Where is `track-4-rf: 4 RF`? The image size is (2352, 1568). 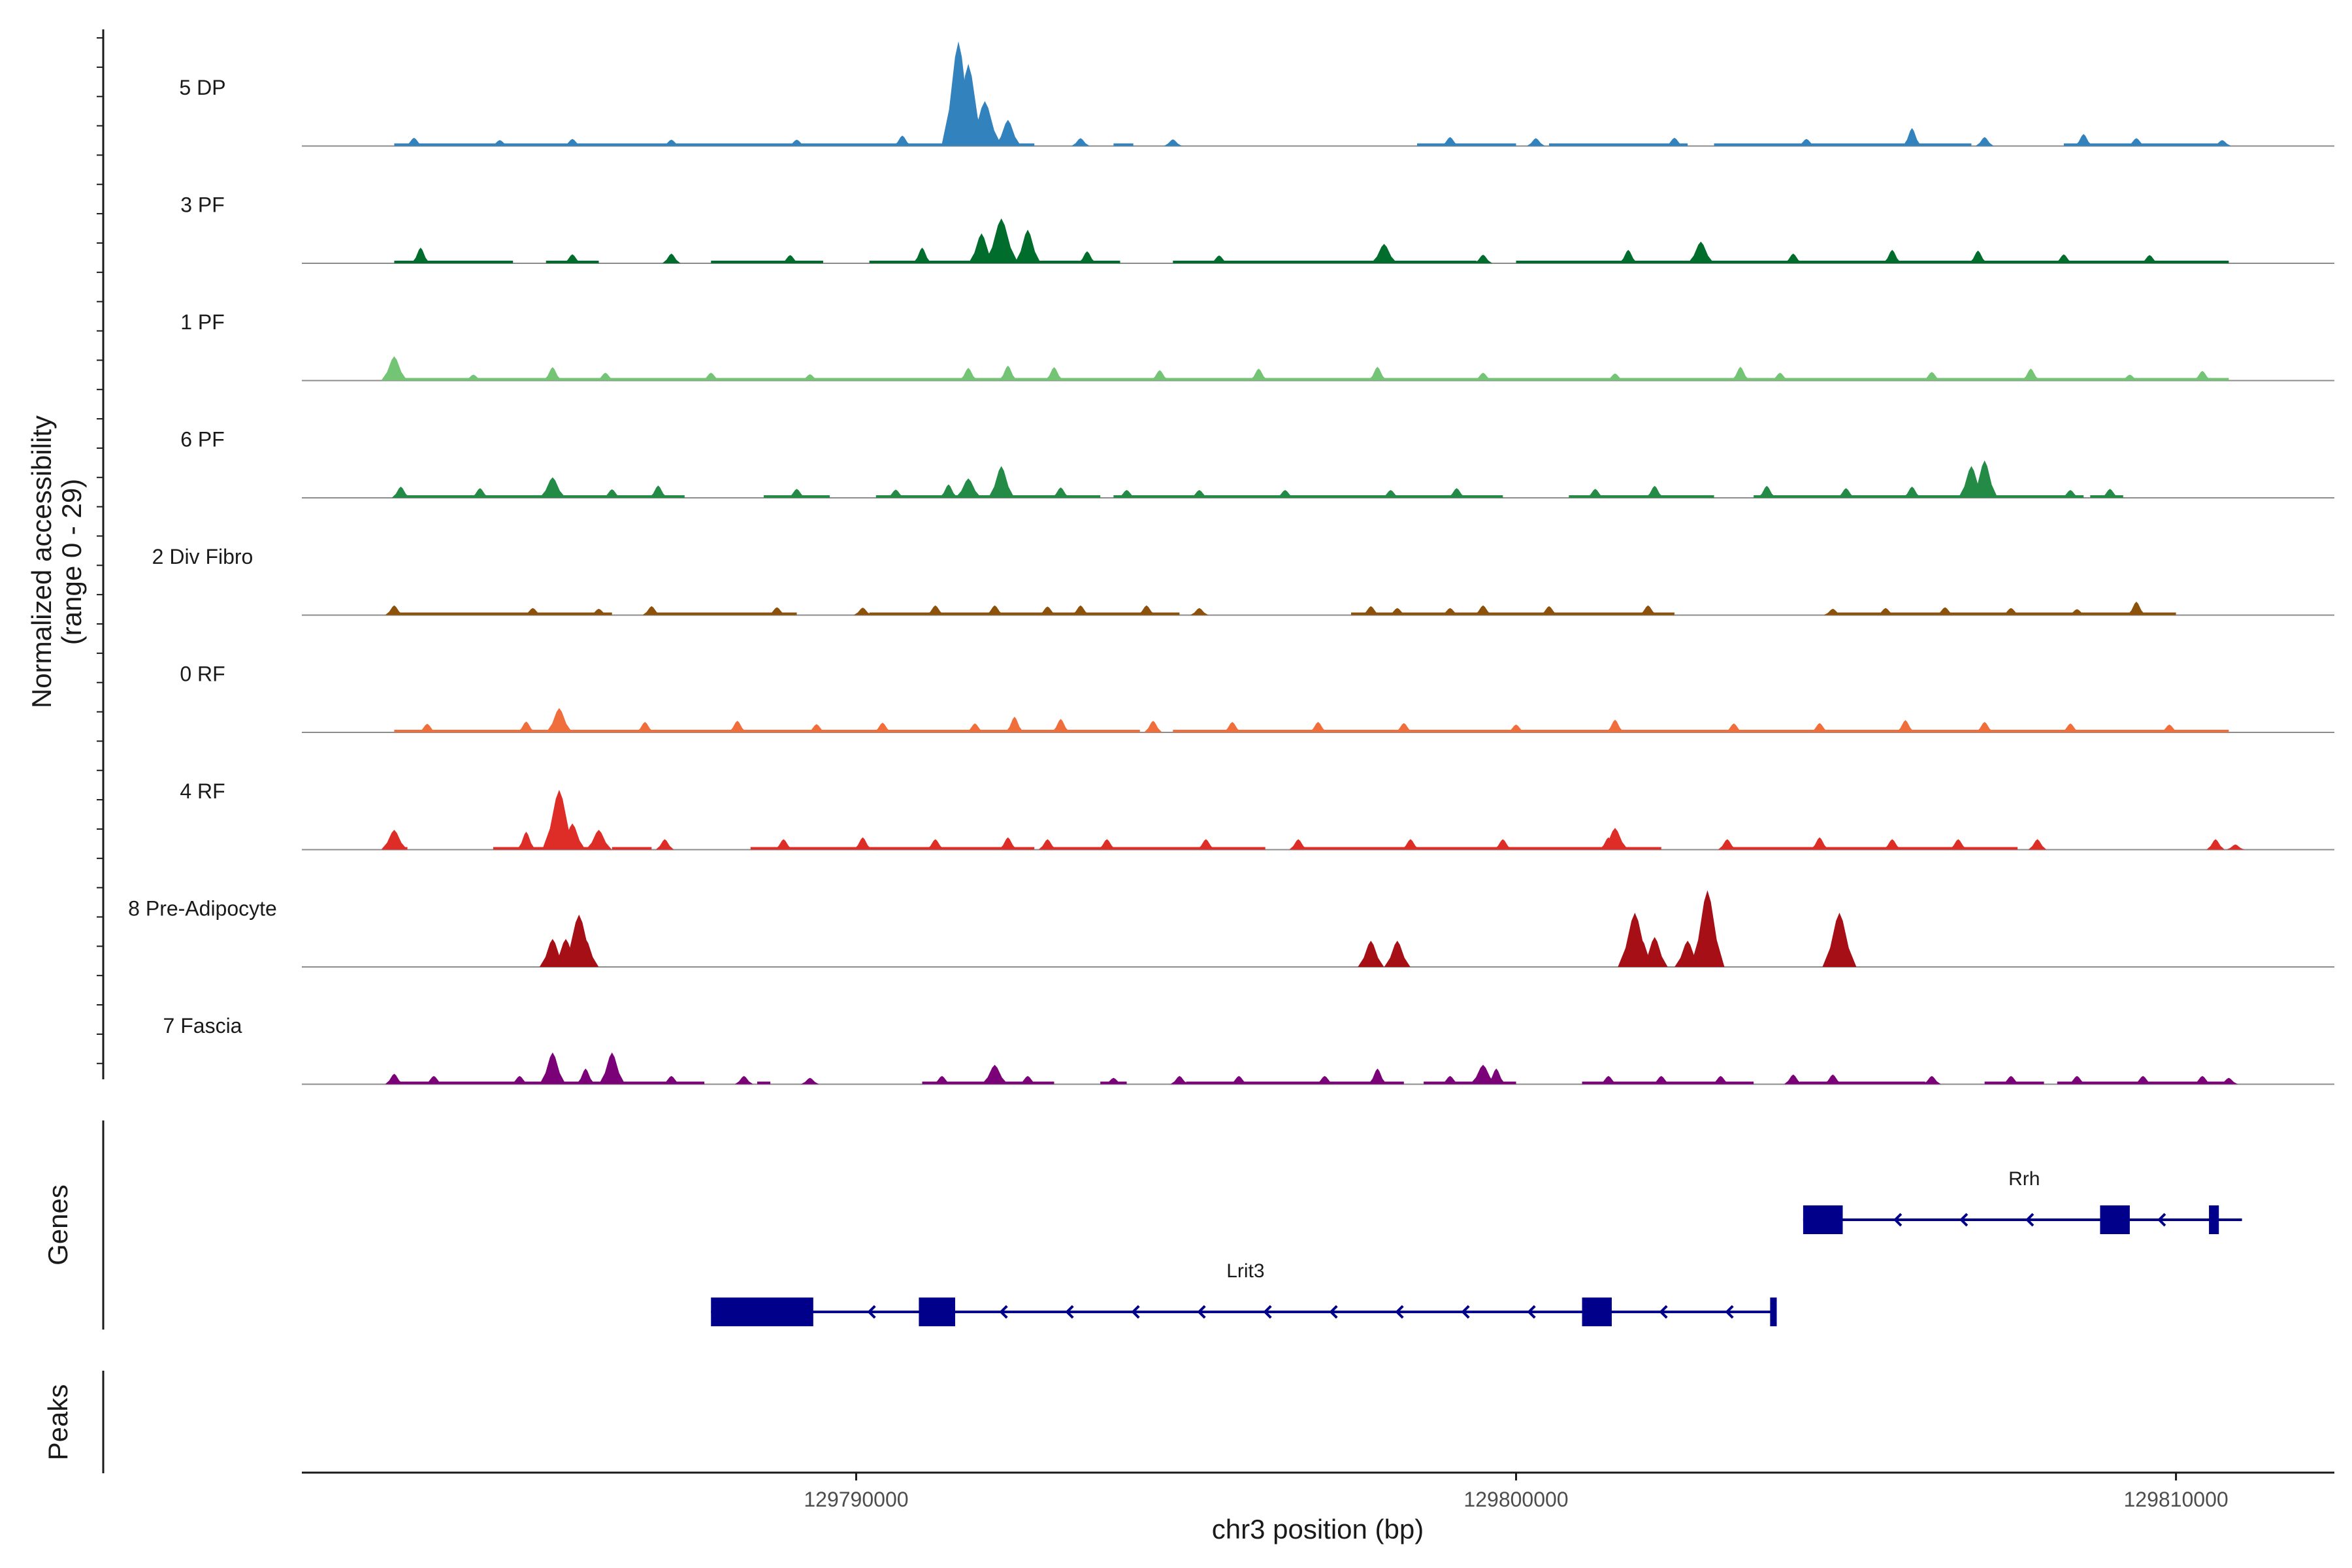
track-4-rf: 4 RF is located at coordinates (1257, 815).